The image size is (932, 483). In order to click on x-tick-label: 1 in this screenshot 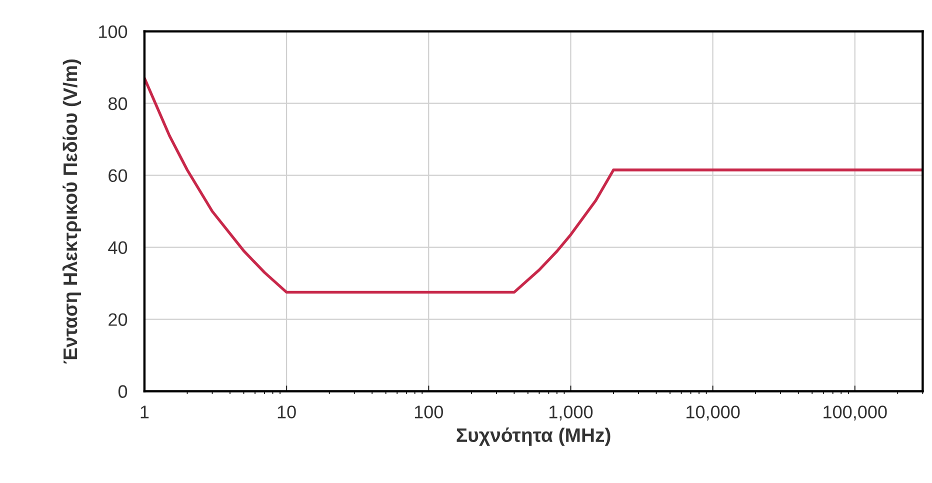, I will do `click(144, 412)`.